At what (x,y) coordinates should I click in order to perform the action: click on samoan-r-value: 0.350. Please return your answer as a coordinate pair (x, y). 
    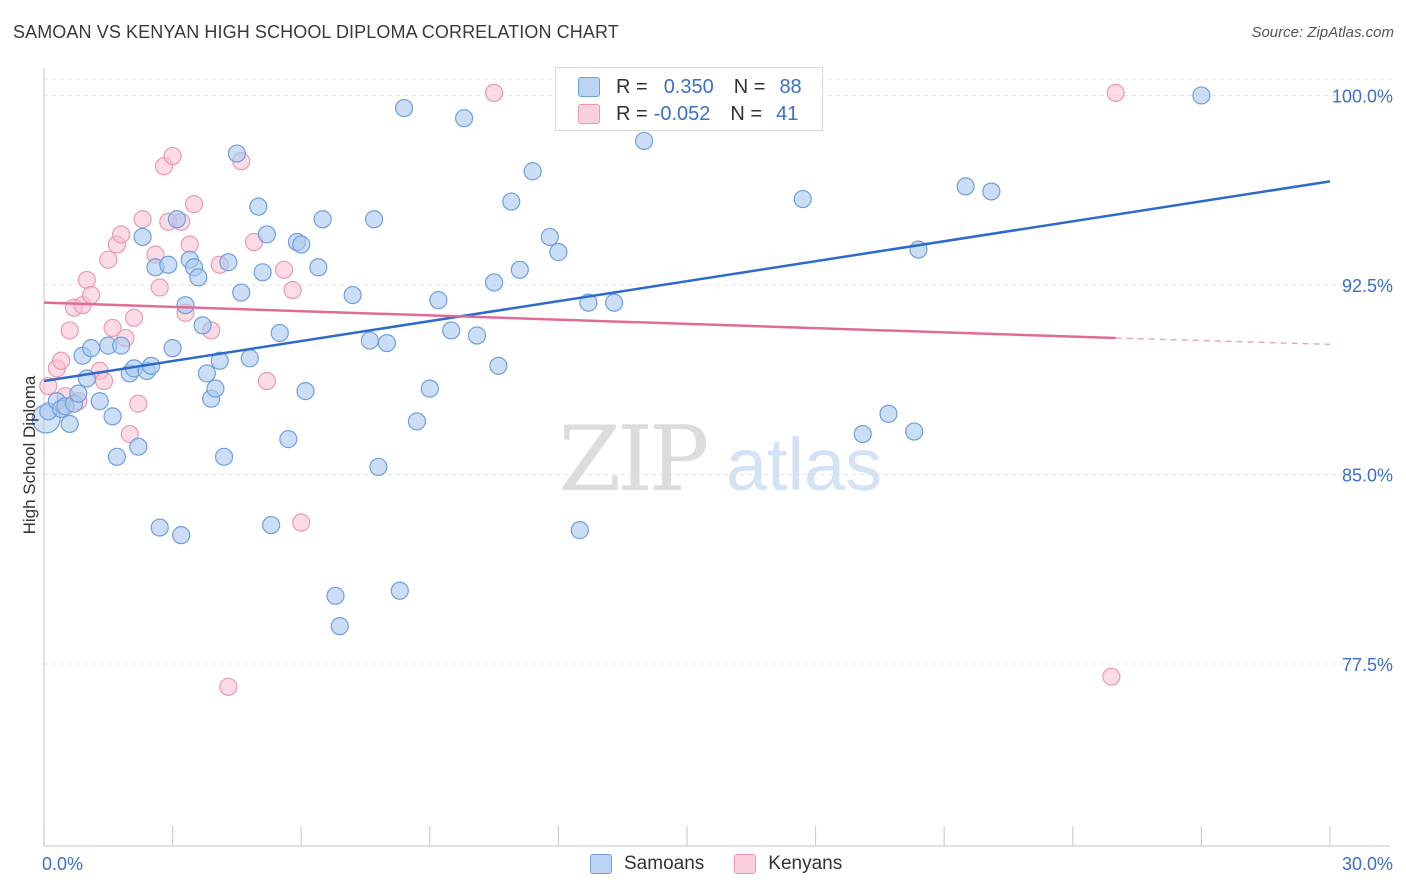
    Looking at the image, I should click on (688, 86).